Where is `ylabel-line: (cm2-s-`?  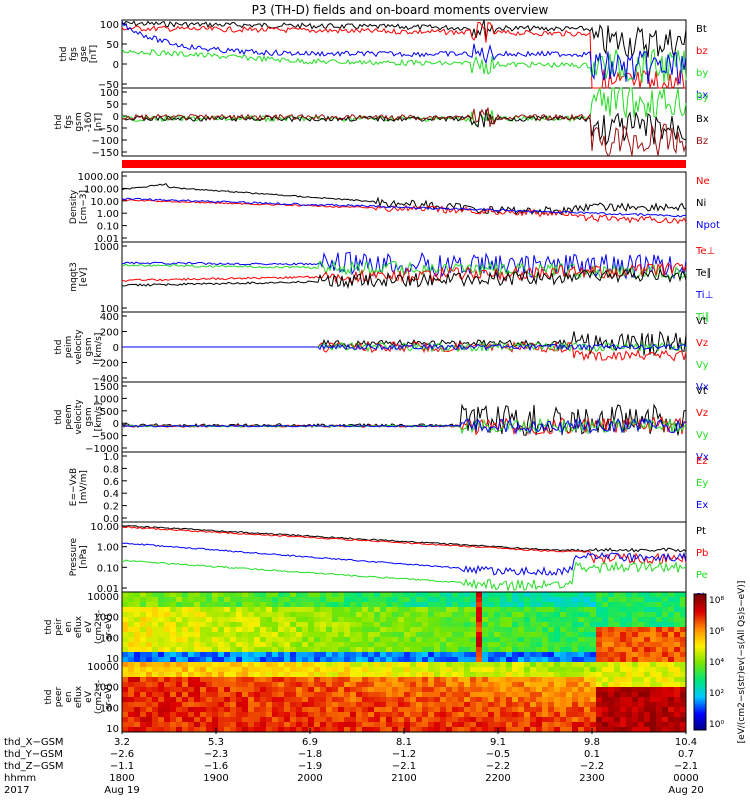
ylabel-line: (cm2-s- is located at coordinates (99, 627).